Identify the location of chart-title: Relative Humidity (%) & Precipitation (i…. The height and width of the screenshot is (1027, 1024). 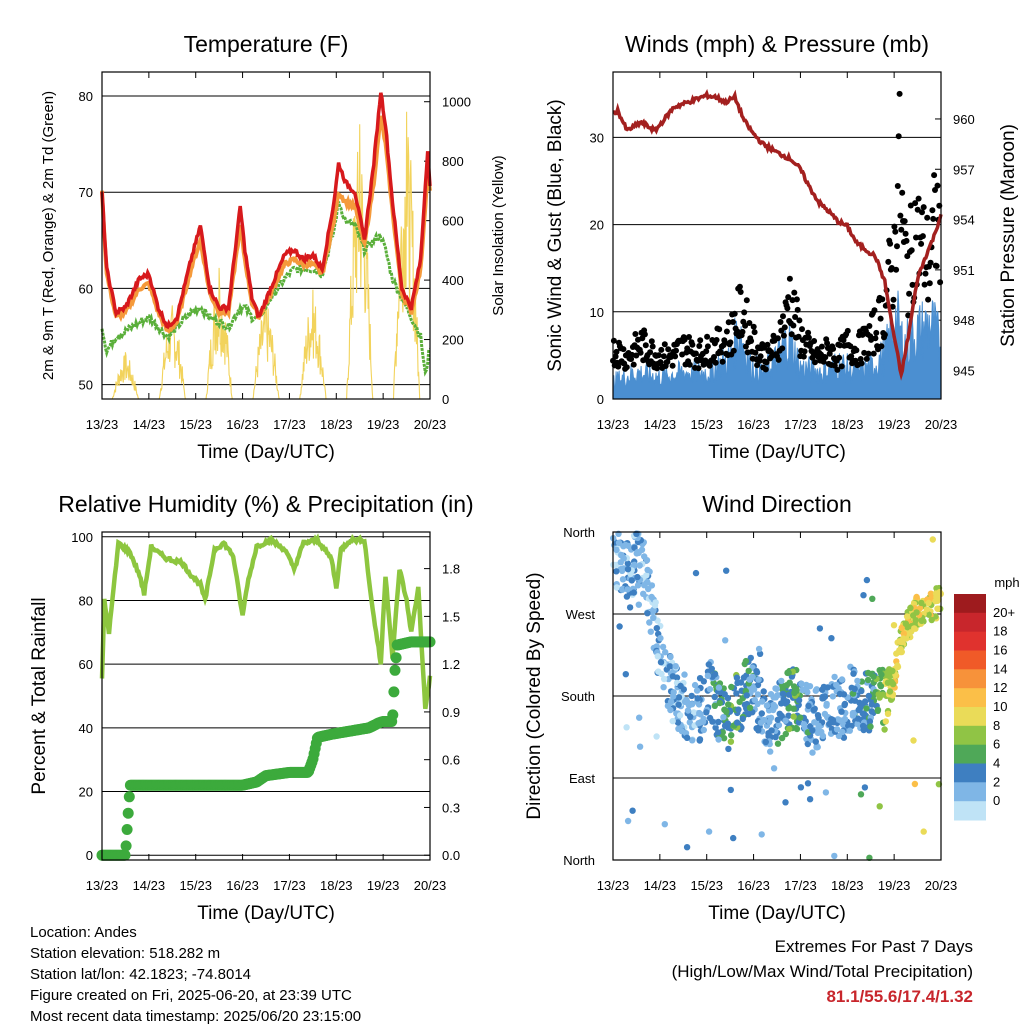
(265, 504).